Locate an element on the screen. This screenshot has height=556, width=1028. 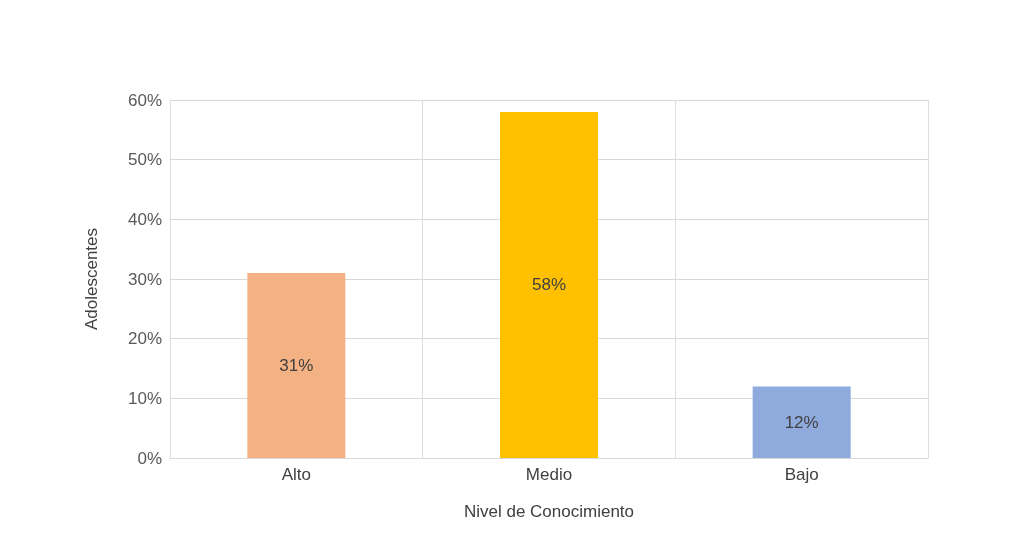
data-label: 12% is located at coordinates (801, 422).